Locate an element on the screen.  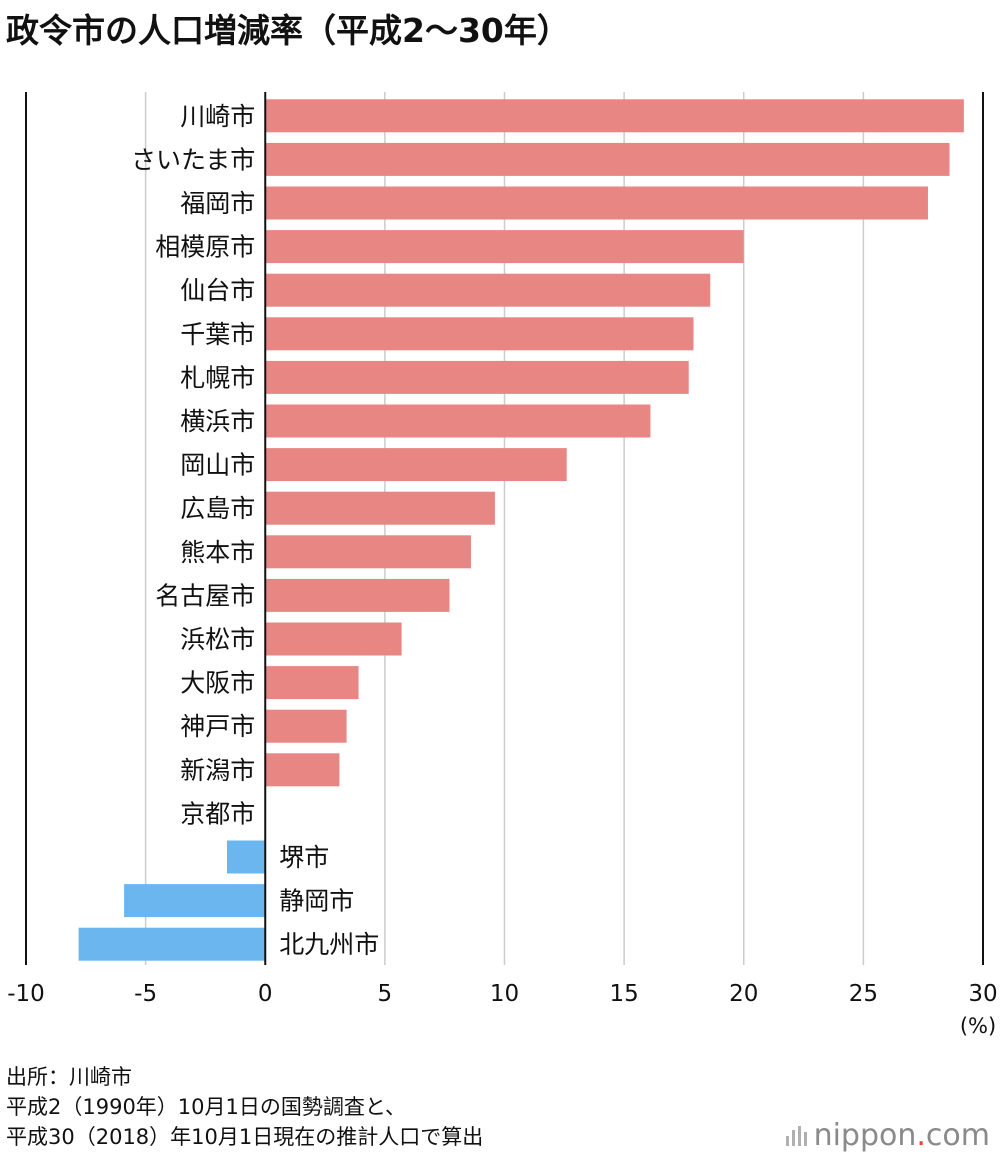
category-label: 横浜市 is located at coordinates (217, 421).